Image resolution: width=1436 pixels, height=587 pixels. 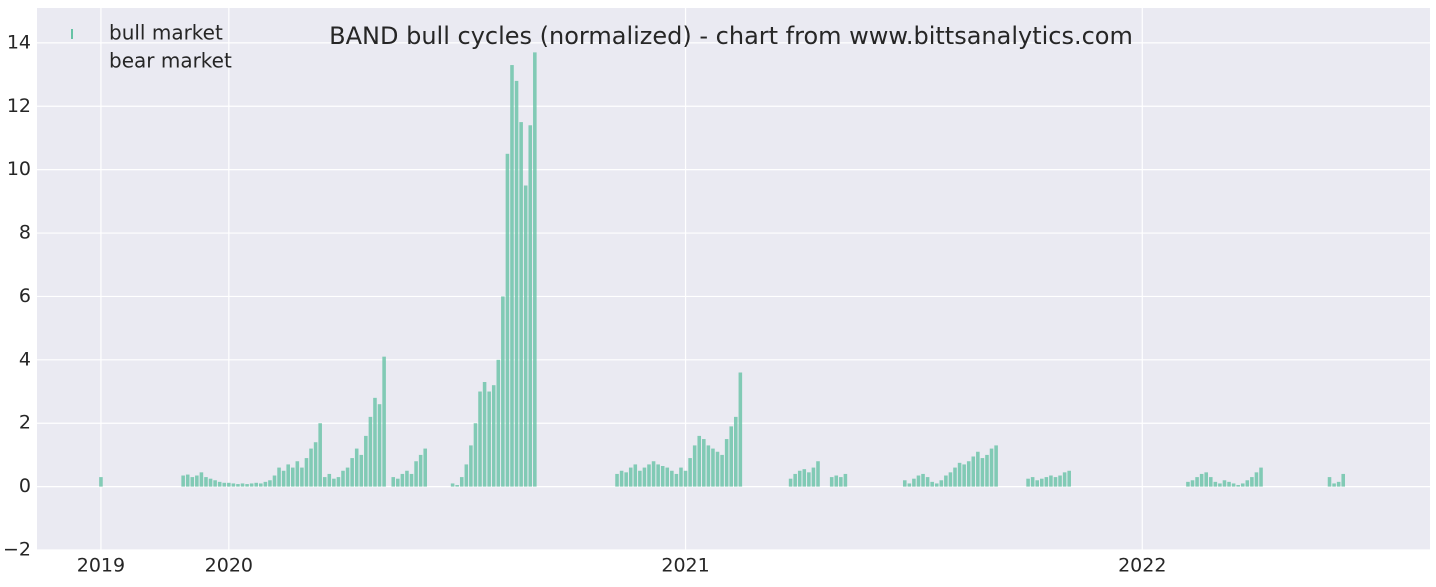 What do you see at coordinates (166, 33) in the screenshot?
I see `legend-label: bull market` at bounding box center [166, 33].